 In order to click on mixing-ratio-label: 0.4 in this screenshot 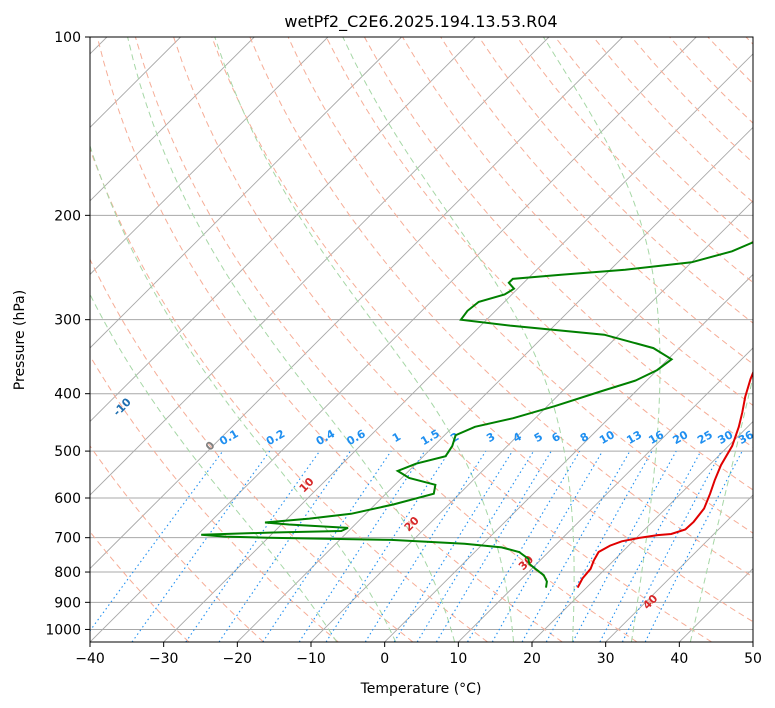, I will do `click(326, 437)`.